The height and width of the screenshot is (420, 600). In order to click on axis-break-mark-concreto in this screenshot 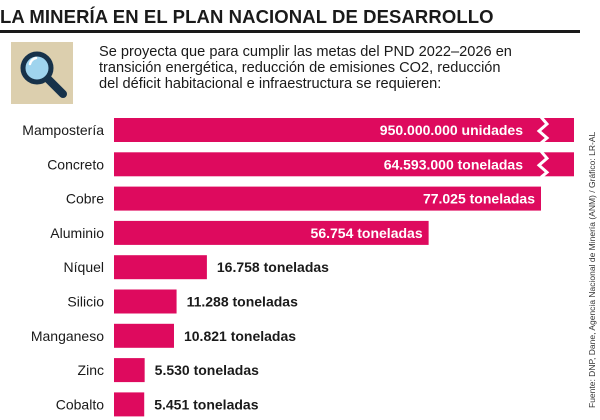, I will do `click(543, 164)`.